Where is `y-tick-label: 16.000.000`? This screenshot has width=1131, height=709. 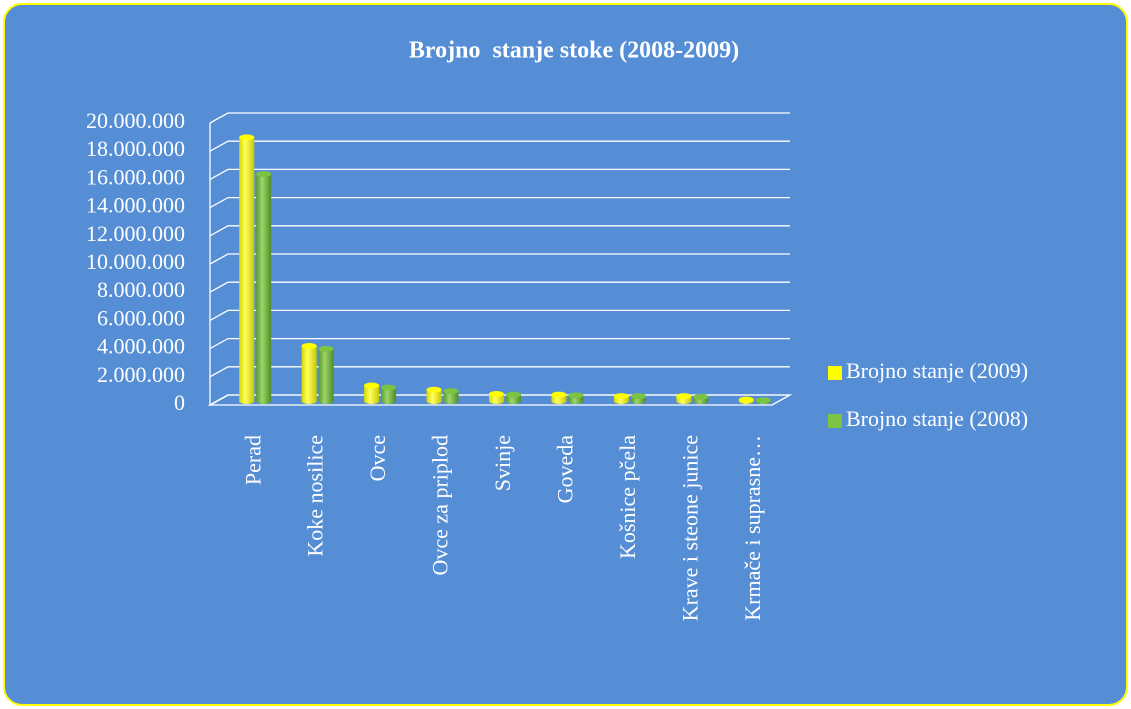
y-tick-label: 16.000.000 is located at coordinates (135, 176).